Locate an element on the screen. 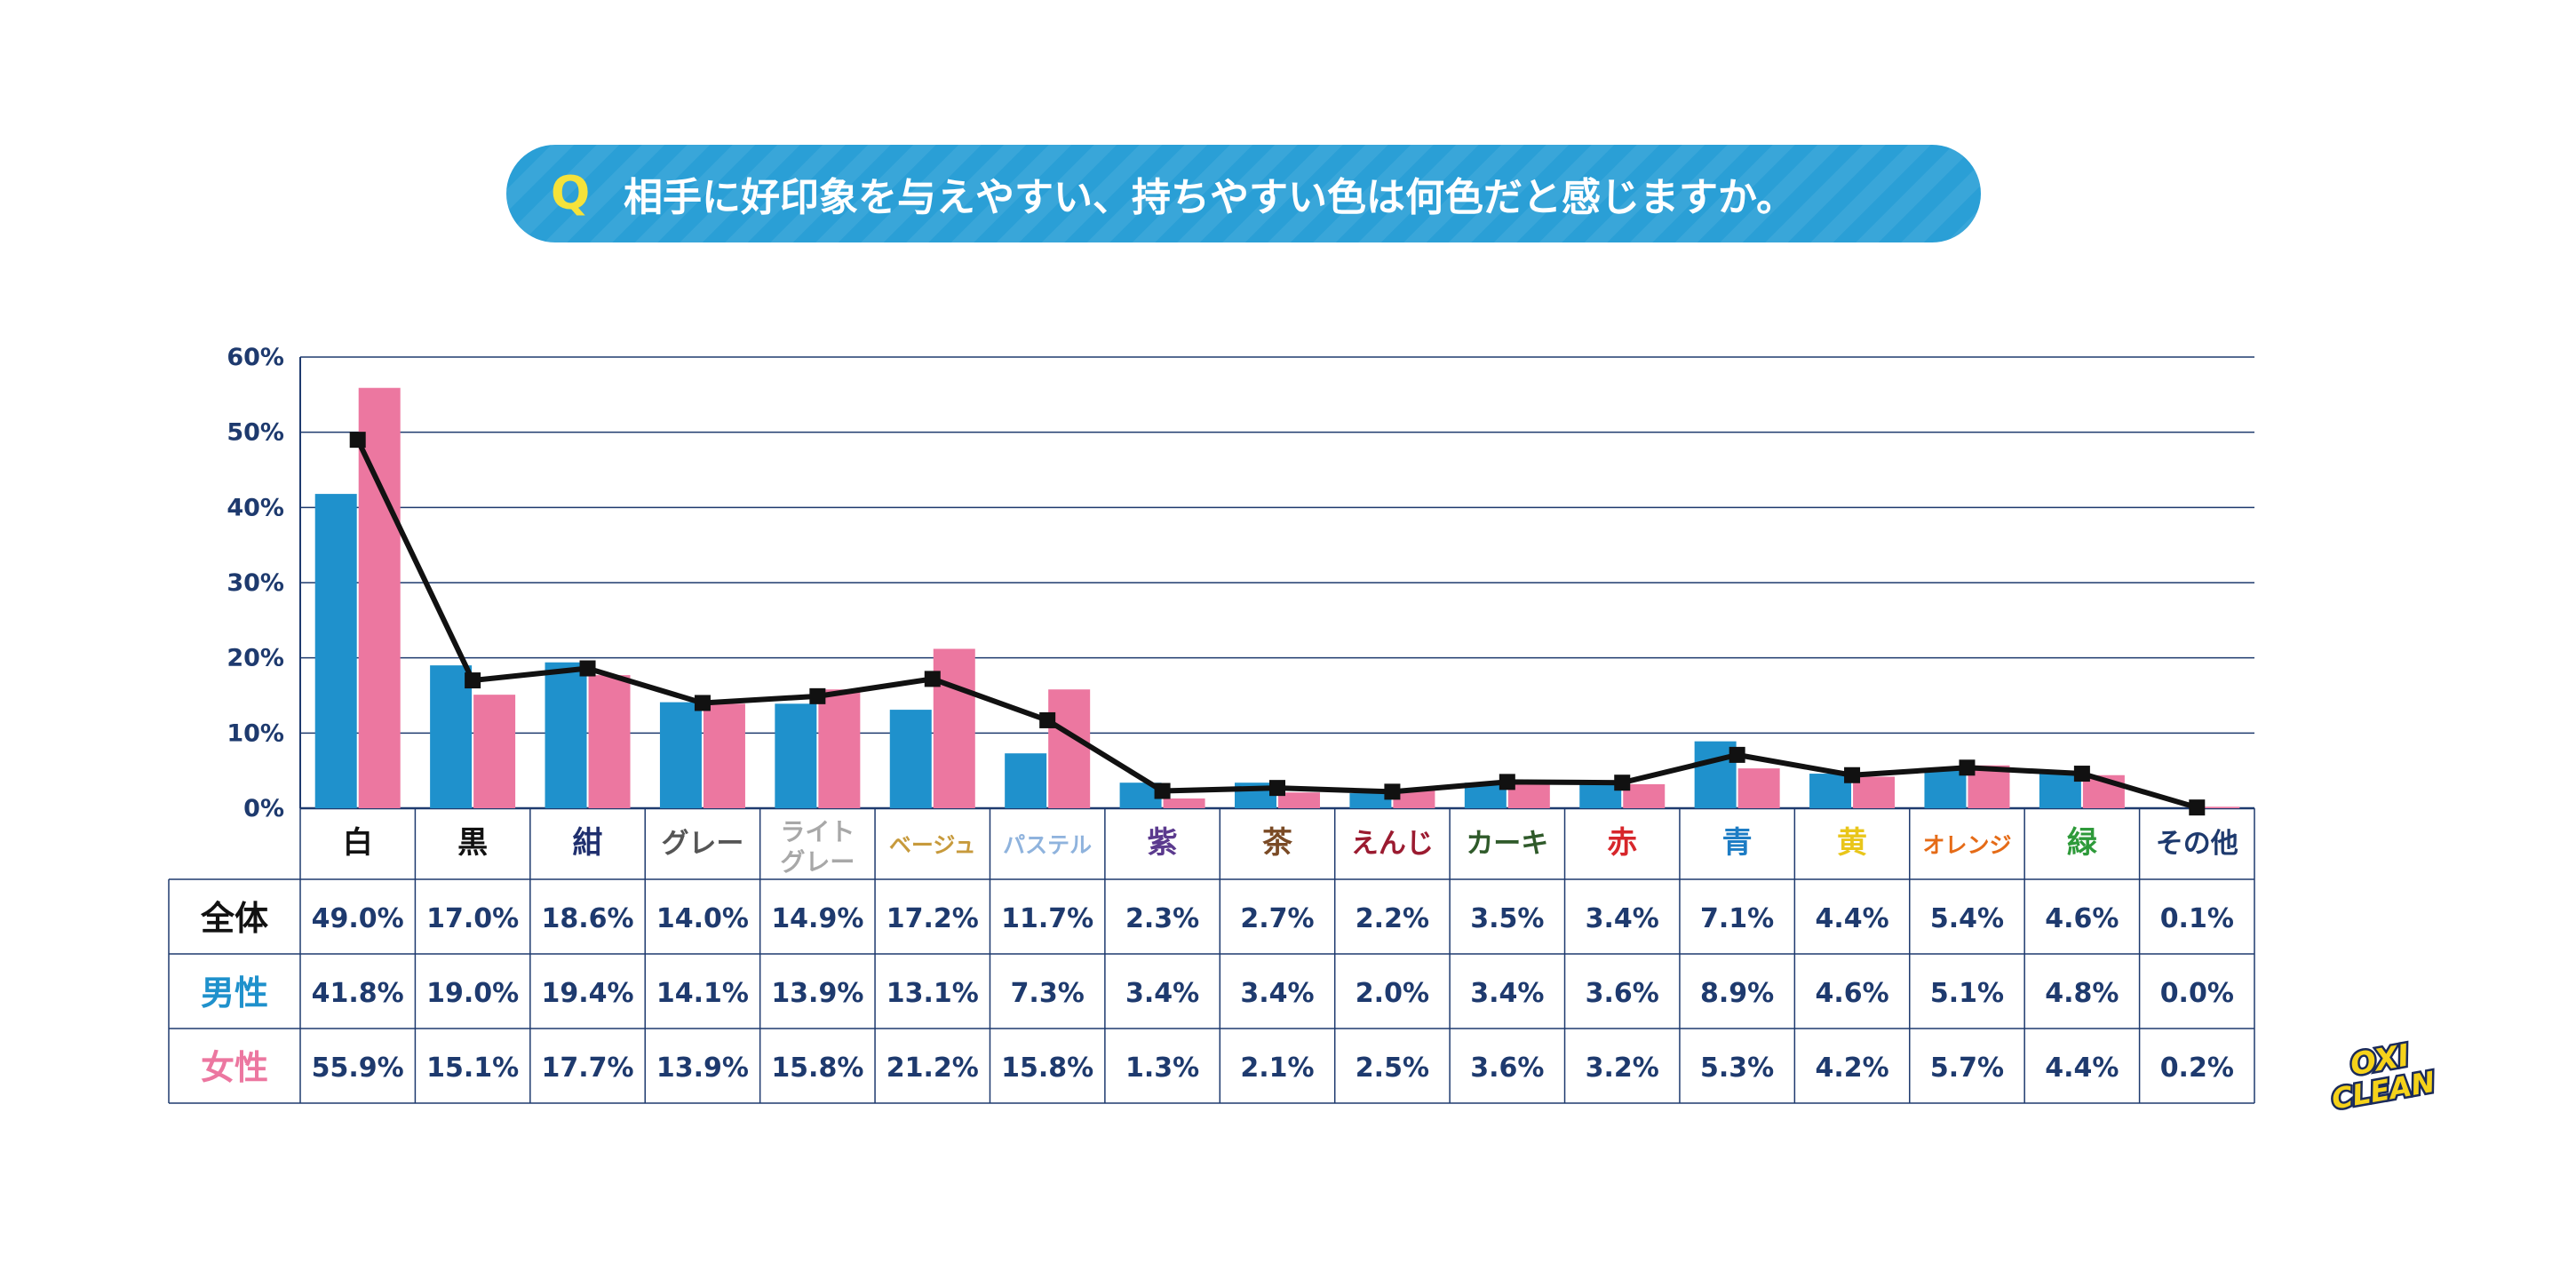  category-label: ライト is located at coordinates (817, 832).